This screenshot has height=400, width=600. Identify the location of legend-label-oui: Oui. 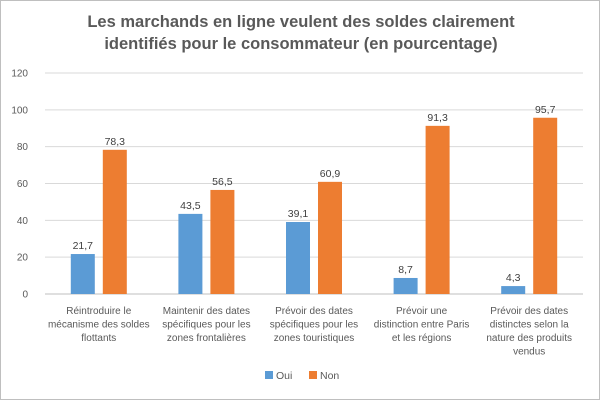
(284, 376).